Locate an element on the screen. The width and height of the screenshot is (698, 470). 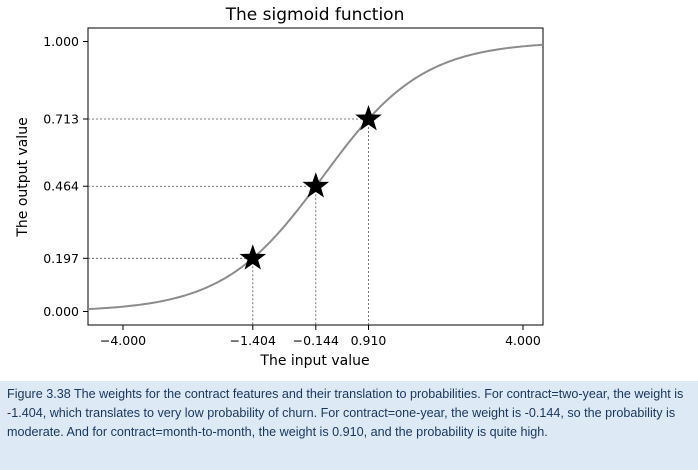
y-tick-label: 0.464 is located at coordinates (61, 186).